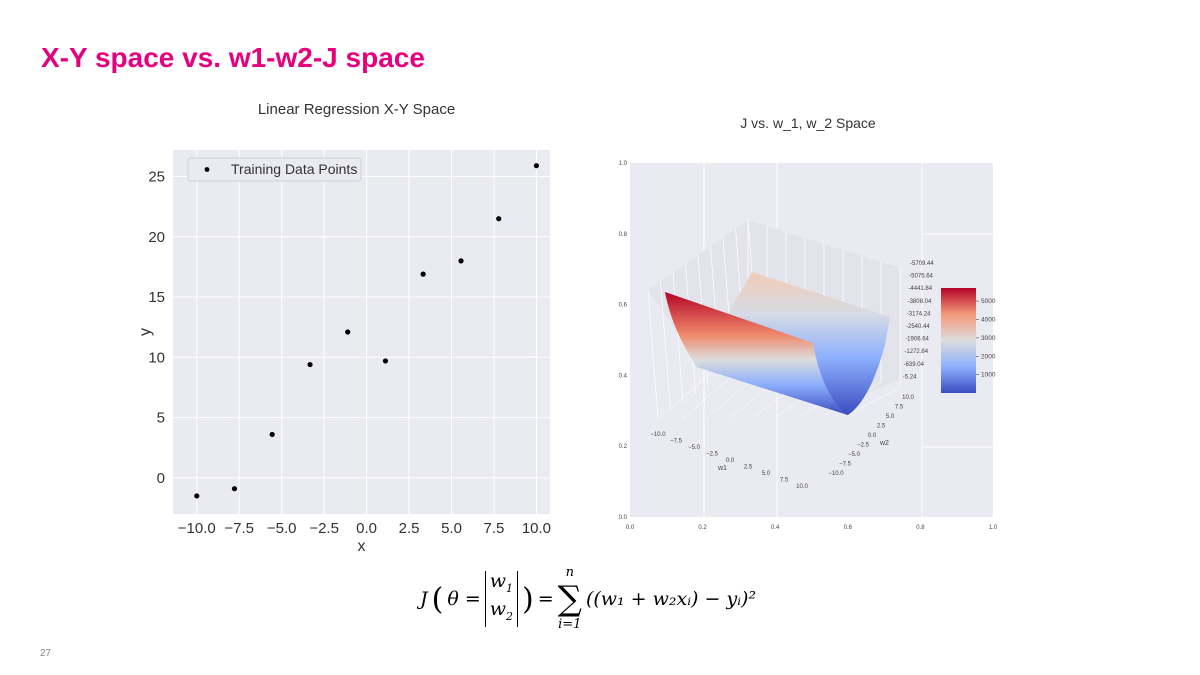 The height and width of the screenshot is (675, 1200). Describe the element at coordinates (545, 599) in the screenshot. I see `formula-equals: =` at that location.